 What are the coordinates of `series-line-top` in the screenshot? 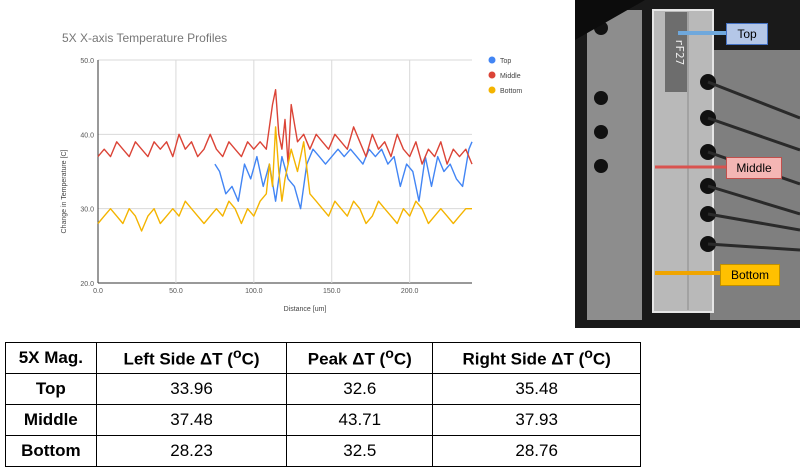 It's located at (343, 175).